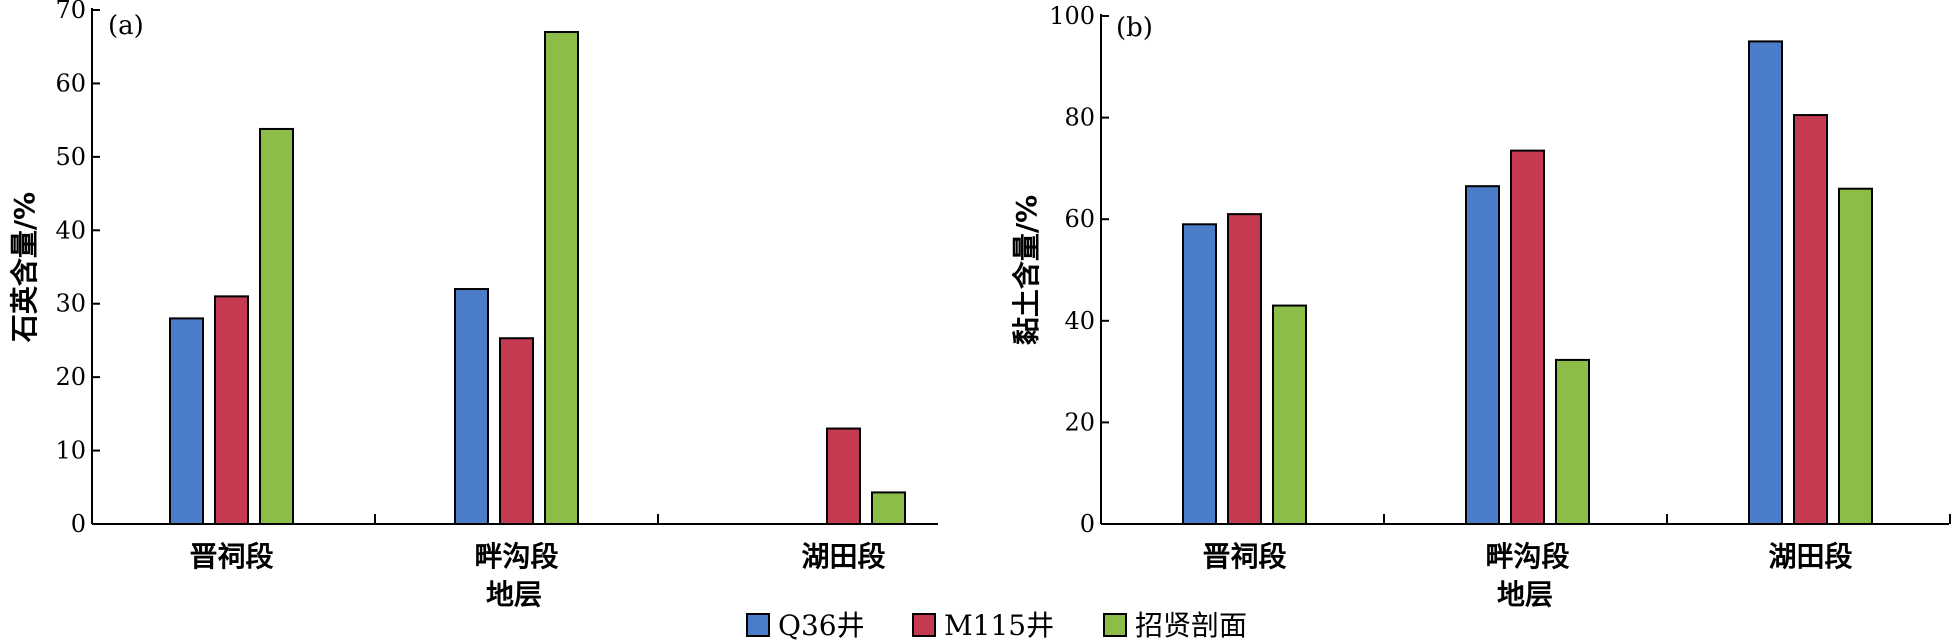  I want to click on y-tick-label: 100, so click(1072, 16).